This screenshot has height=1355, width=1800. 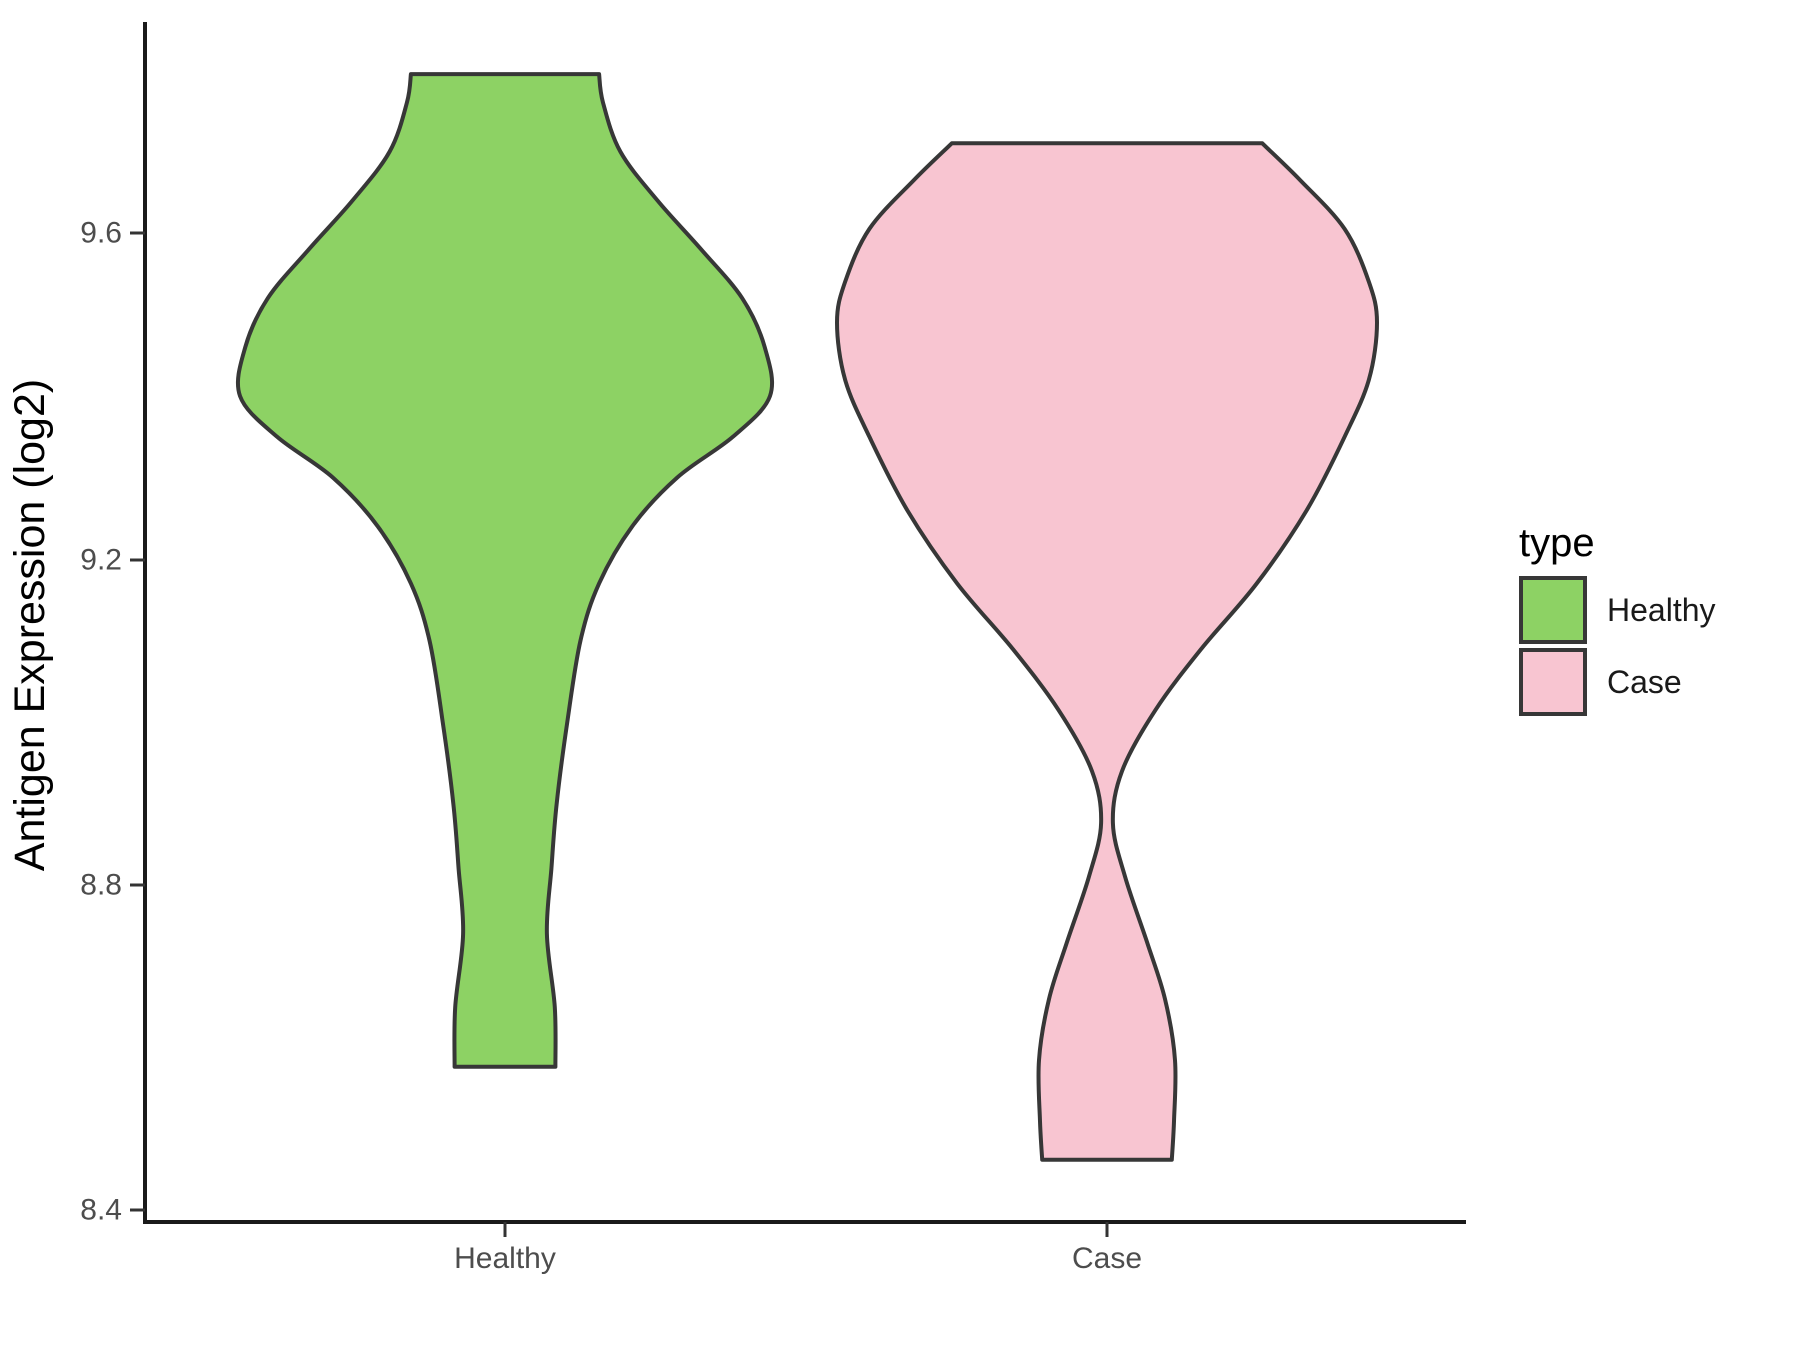 I want to click on y-axis-title: Antigen Expression (log2), so click(x=30, y=625).